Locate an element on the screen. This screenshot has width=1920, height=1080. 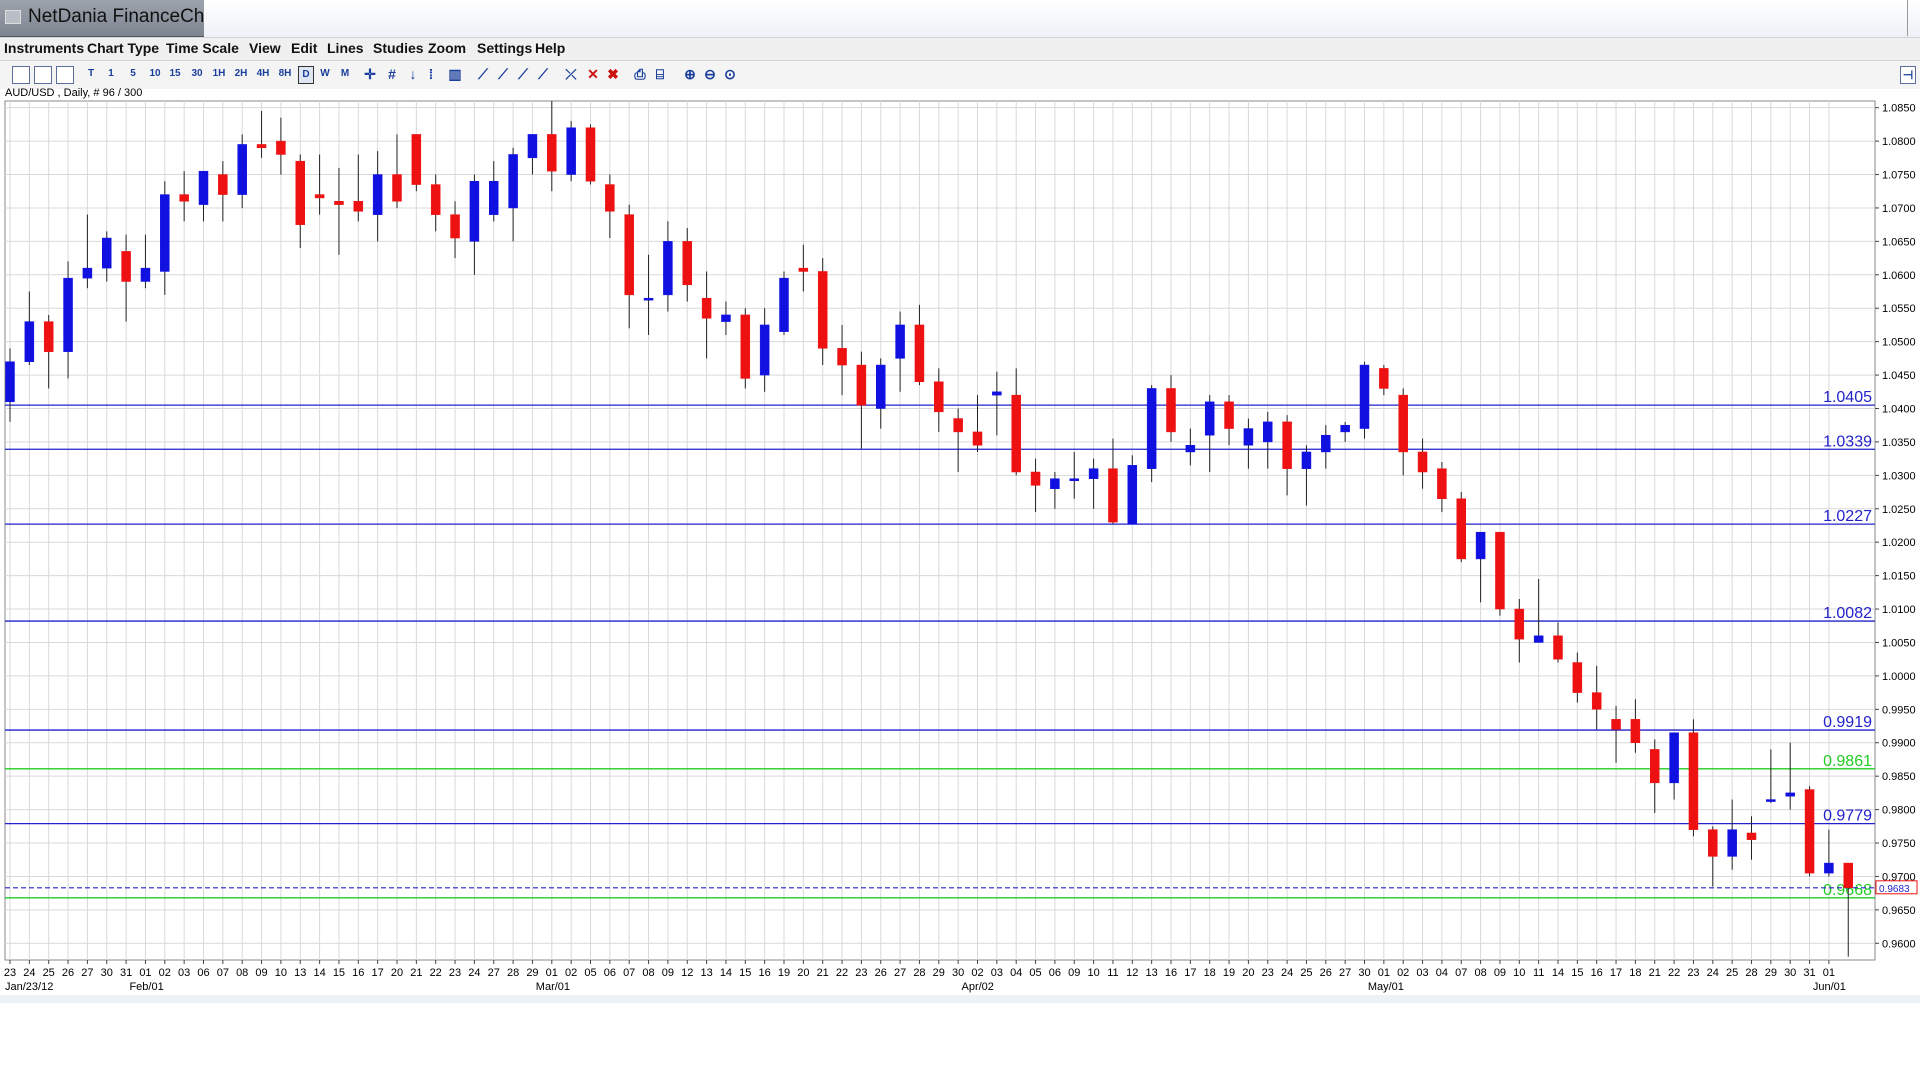
delete-icon: ✕ is located at coordinates (593, 74).